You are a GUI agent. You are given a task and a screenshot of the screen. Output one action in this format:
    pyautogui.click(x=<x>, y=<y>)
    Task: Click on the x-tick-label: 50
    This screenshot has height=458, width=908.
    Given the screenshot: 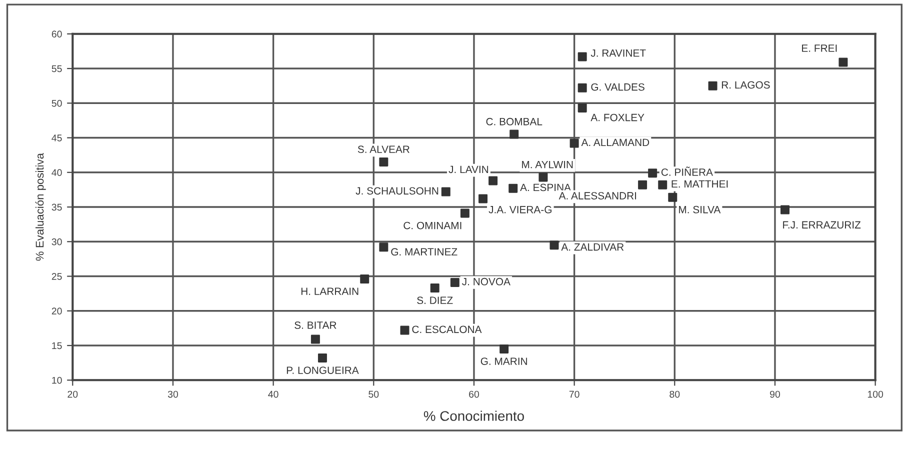 What is the action you would take?
    pyautogui.click(x=373, y=394)
    